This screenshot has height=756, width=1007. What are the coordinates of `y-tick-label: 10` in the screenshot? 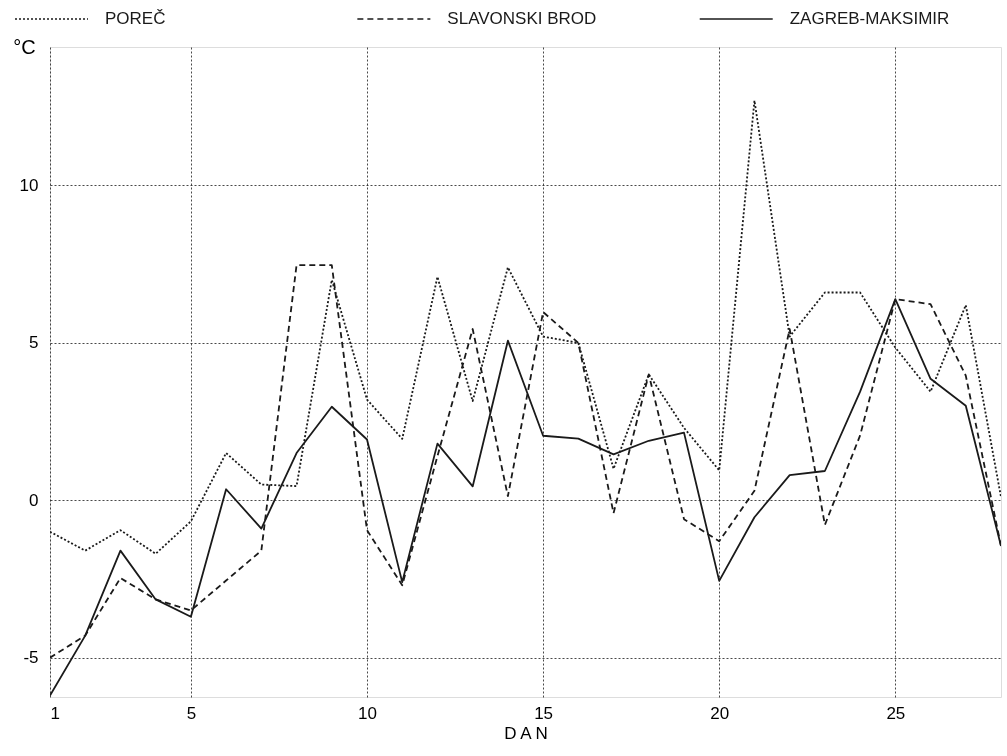 It's located at (29, 185).